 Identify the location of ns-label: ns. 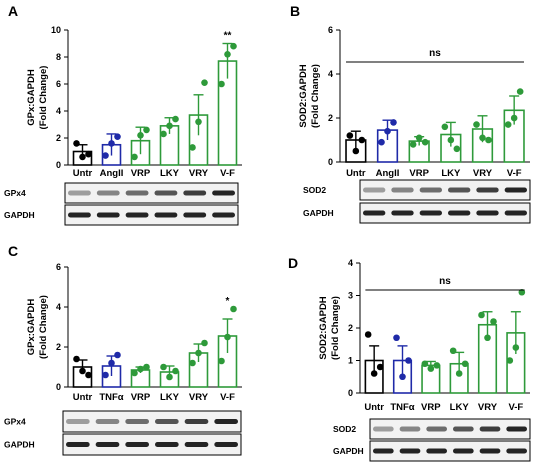
(445, 281).